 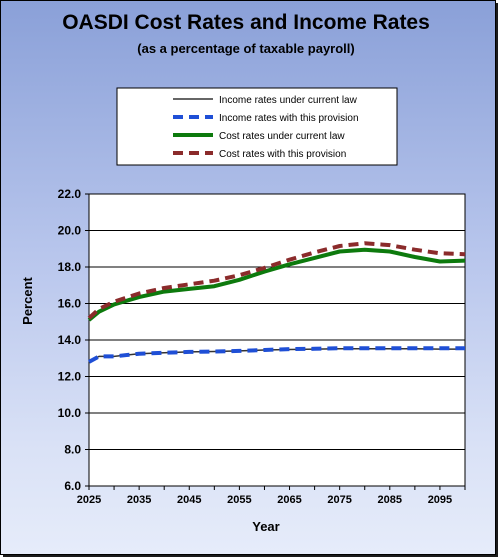 I want to click on x-tick-label: 2045, so click(x=189, y=500).